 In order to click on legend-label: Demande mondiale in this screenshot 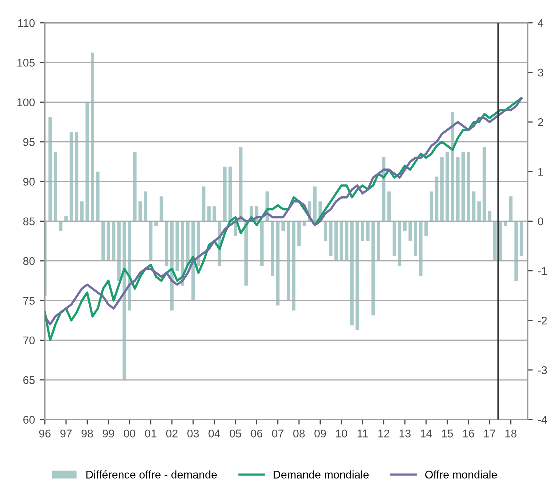, I will do `click(321, 474)`.